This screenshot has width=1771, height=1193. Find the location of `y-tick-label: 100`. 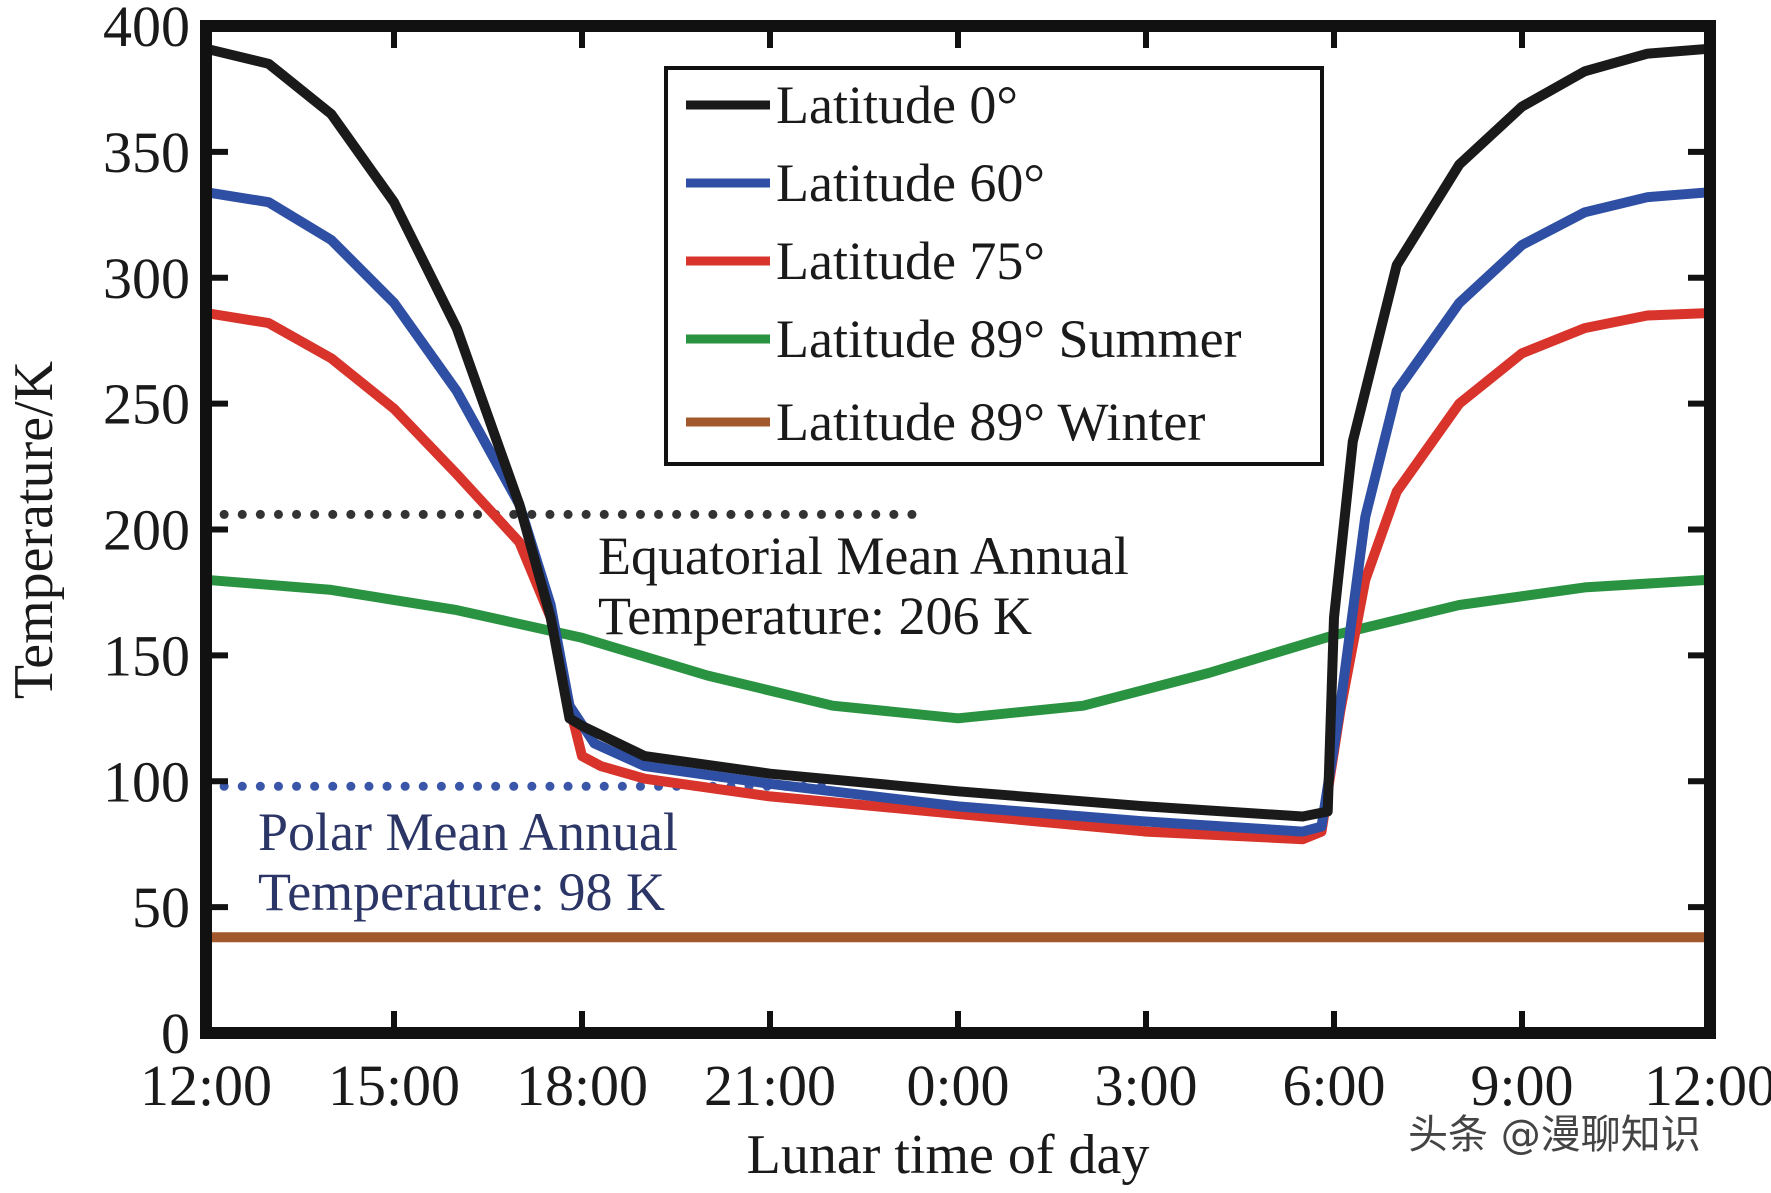

y-tick-label: 100 is located at coordinates (146, 781).